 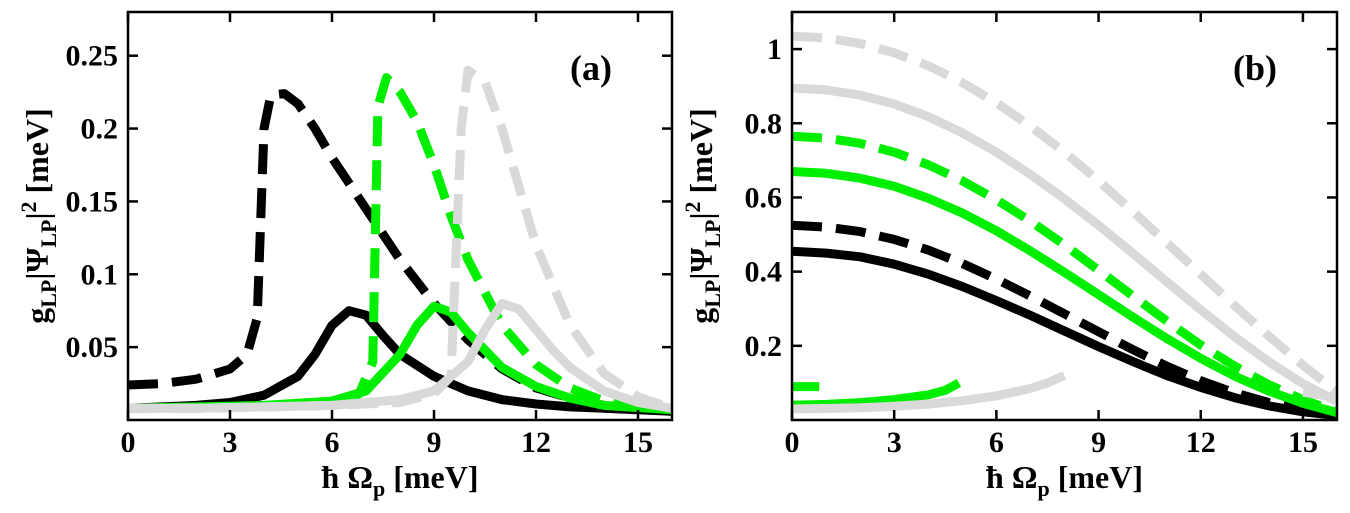 I want to click on panel-label: (b), so click(x=1255, y=68).